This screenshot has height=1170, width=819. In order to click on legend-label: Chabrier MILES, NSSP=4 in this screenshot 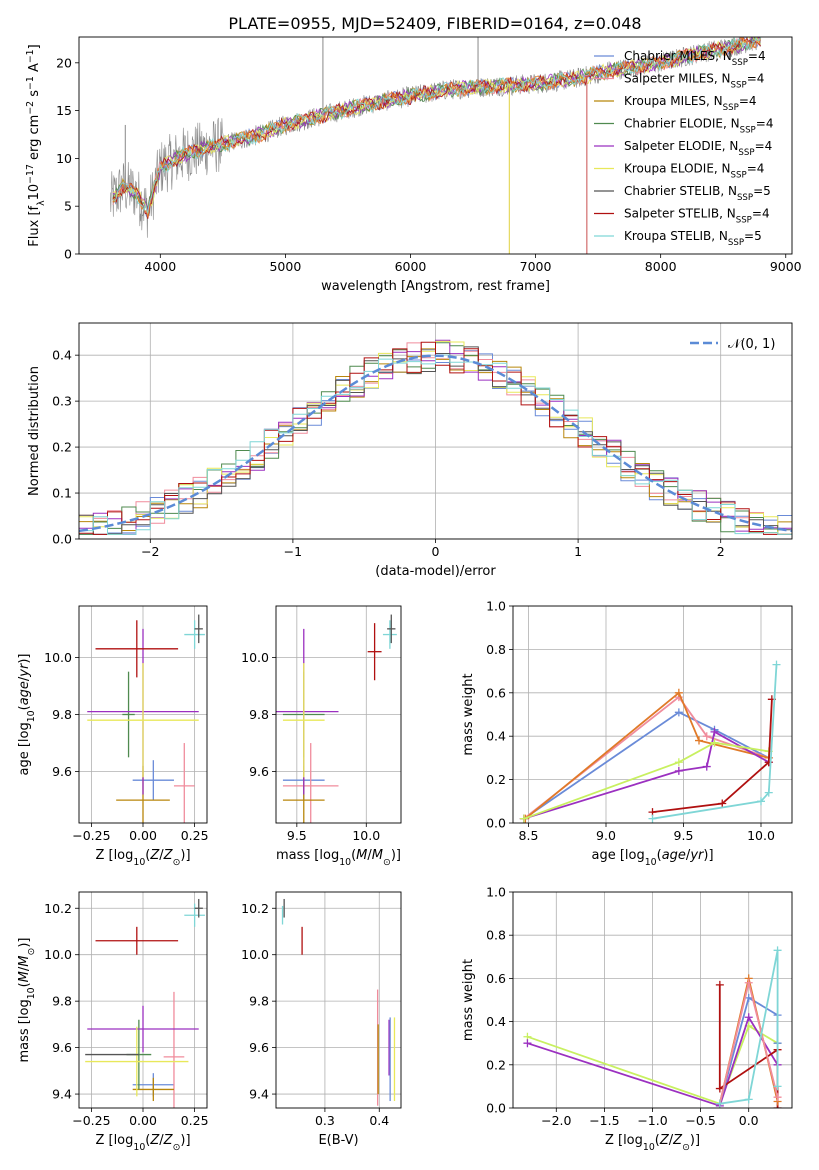, I will do `click(695, 58)`.